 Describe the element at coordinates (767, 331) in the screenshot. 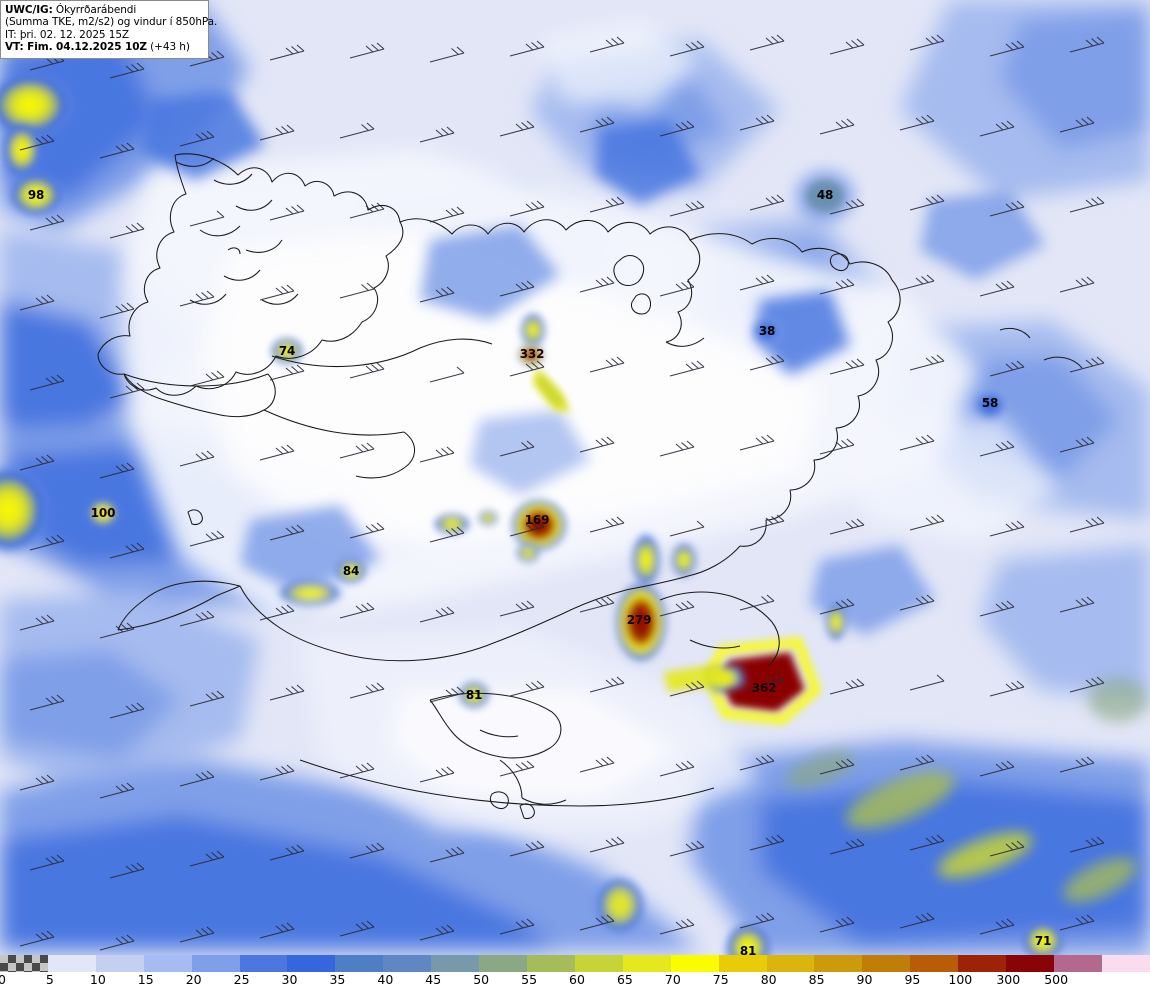

I see `tke-value-label: 38` at that location.